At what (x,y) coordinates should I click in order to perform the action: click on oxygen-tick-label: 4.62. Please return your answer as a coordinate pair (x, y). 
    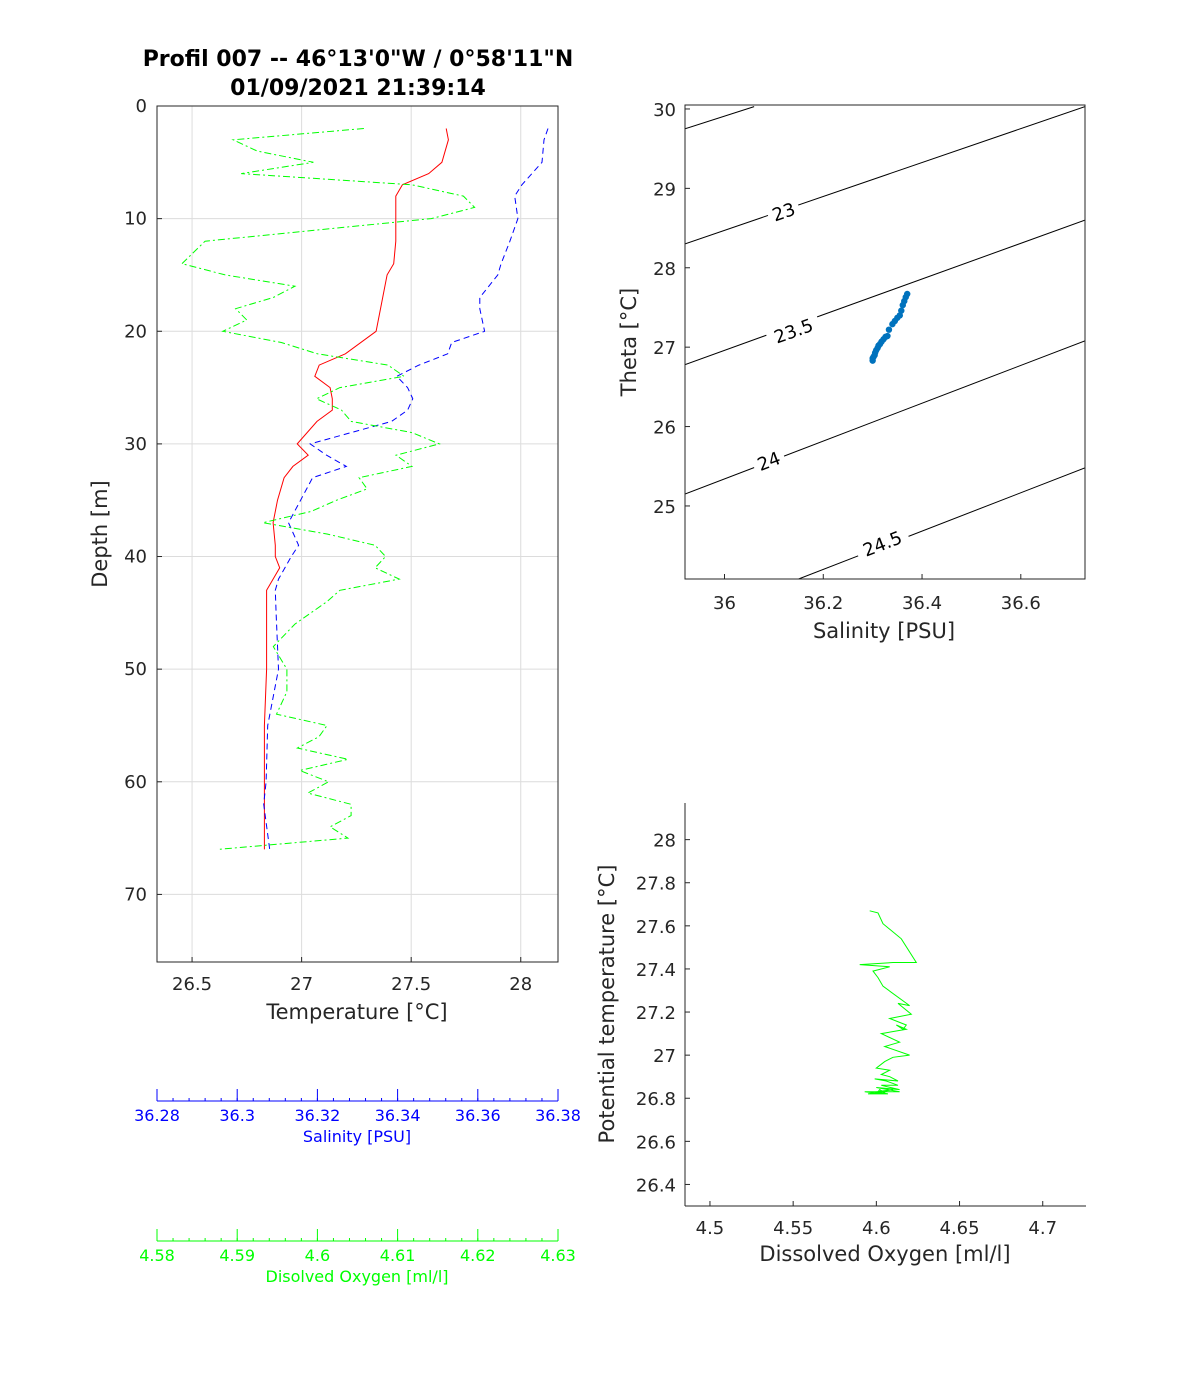
    Looking at the image, I should click on (478, 1255).